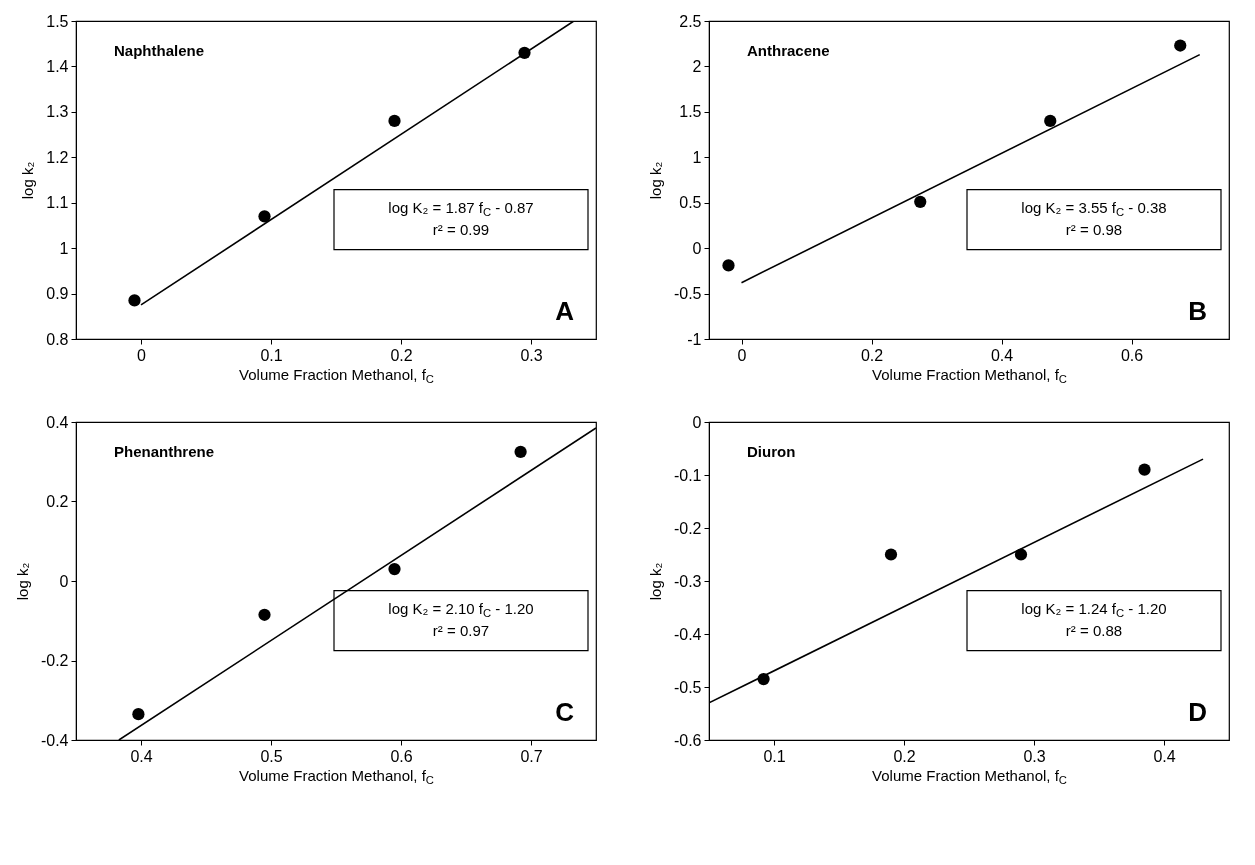 This screenshot has height=865, width=1255. What do you see at coordinates (57, 294) in the screenshot?
I see `y-tick-label: 0.9` at bounding box center [57, 294].